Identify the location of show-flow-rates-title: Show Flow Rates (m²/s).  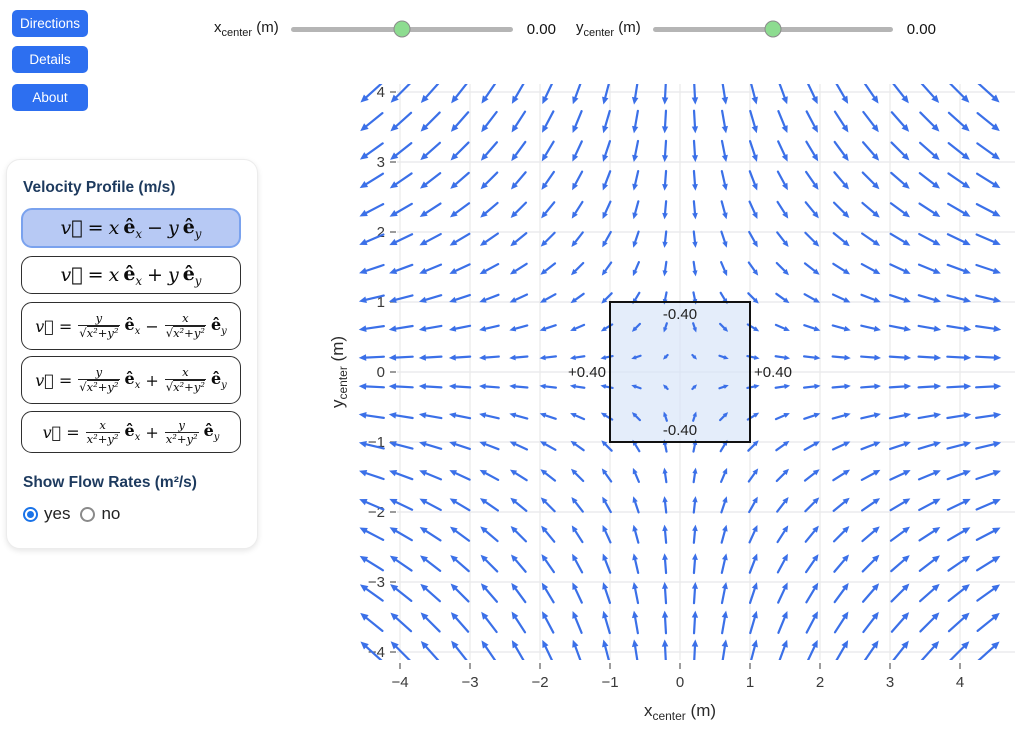
(110, 482).